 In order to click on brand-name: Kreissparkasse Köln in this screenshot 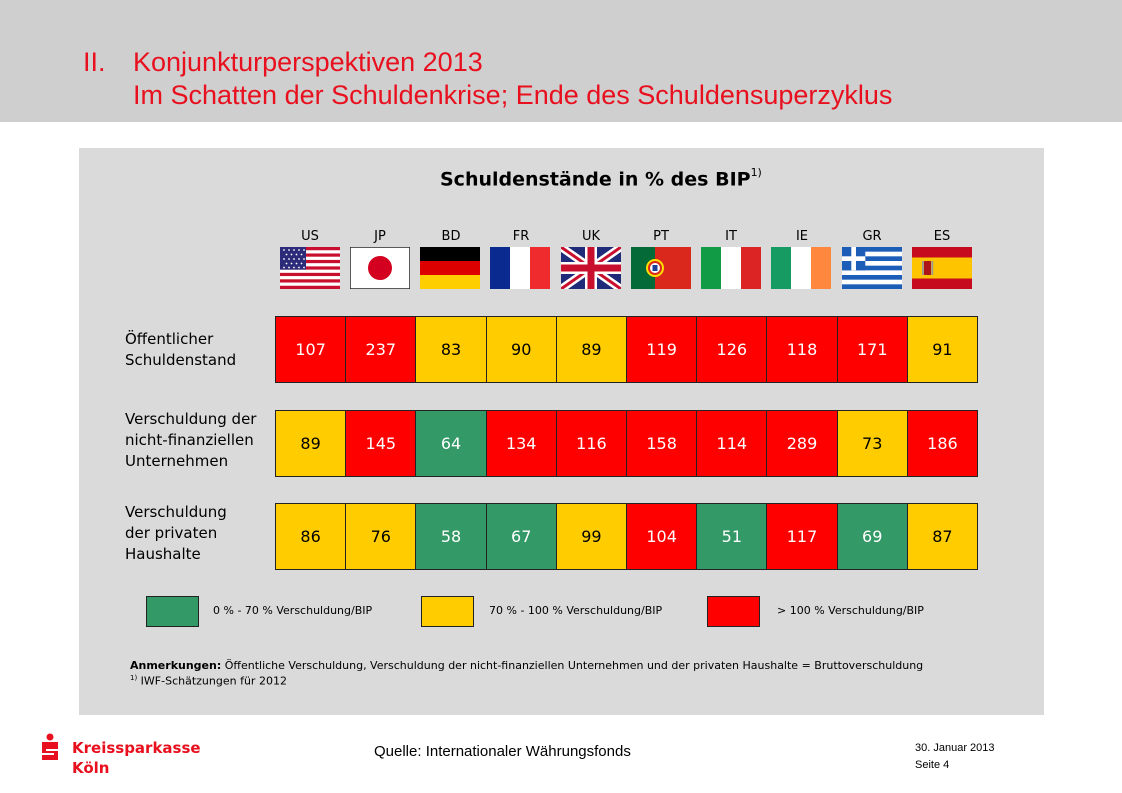, I will do `click(136, 758)`.